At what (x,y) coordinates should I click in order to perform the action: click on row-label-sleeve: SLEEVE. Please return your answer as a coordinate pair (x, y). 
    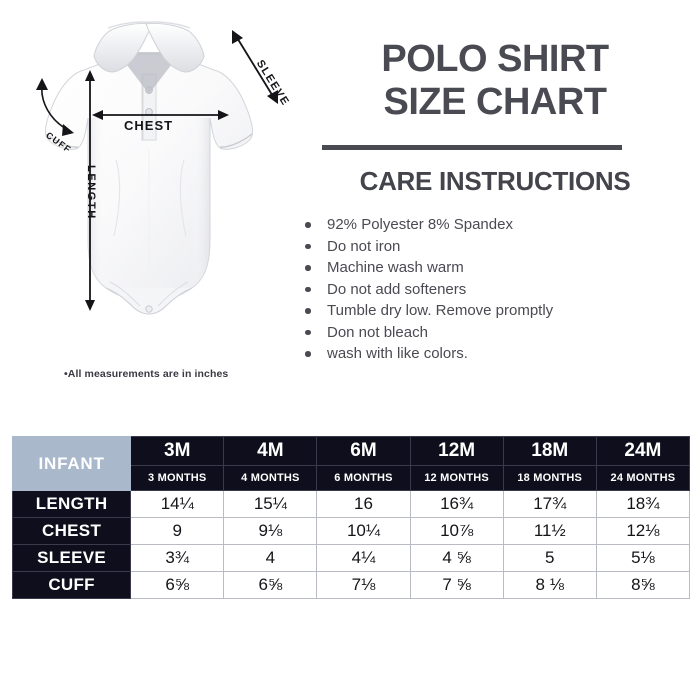
    Looking at the image, I should click on (71, 558).